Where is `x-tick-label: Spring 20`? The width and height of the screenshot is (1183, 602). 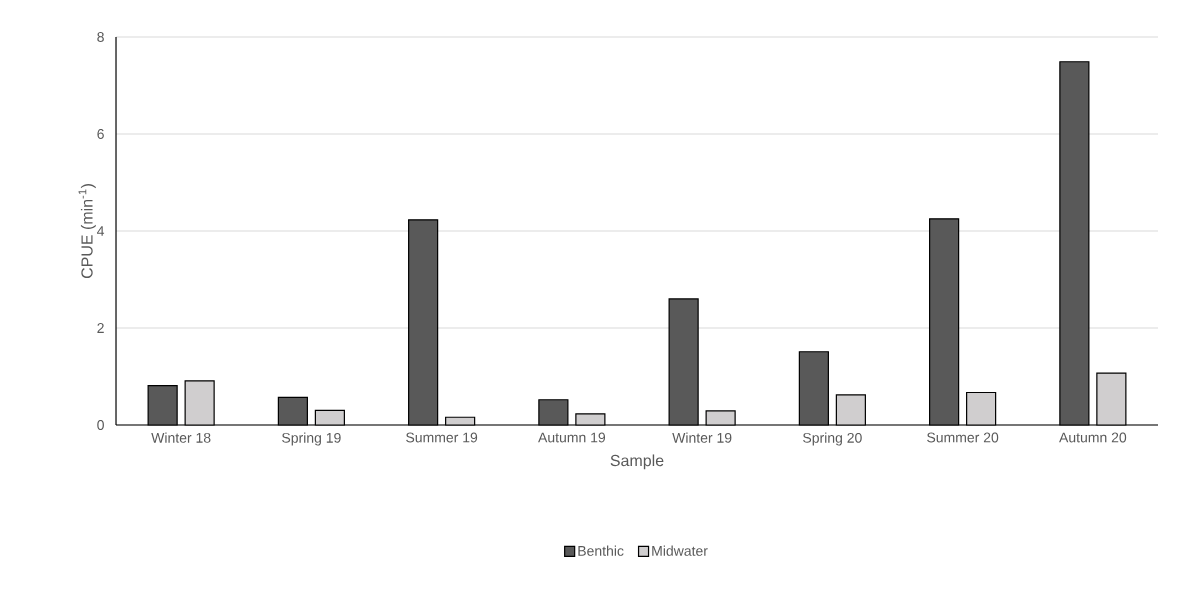 x-tick-label: Spring 20 is located at coordinates (832, 439).